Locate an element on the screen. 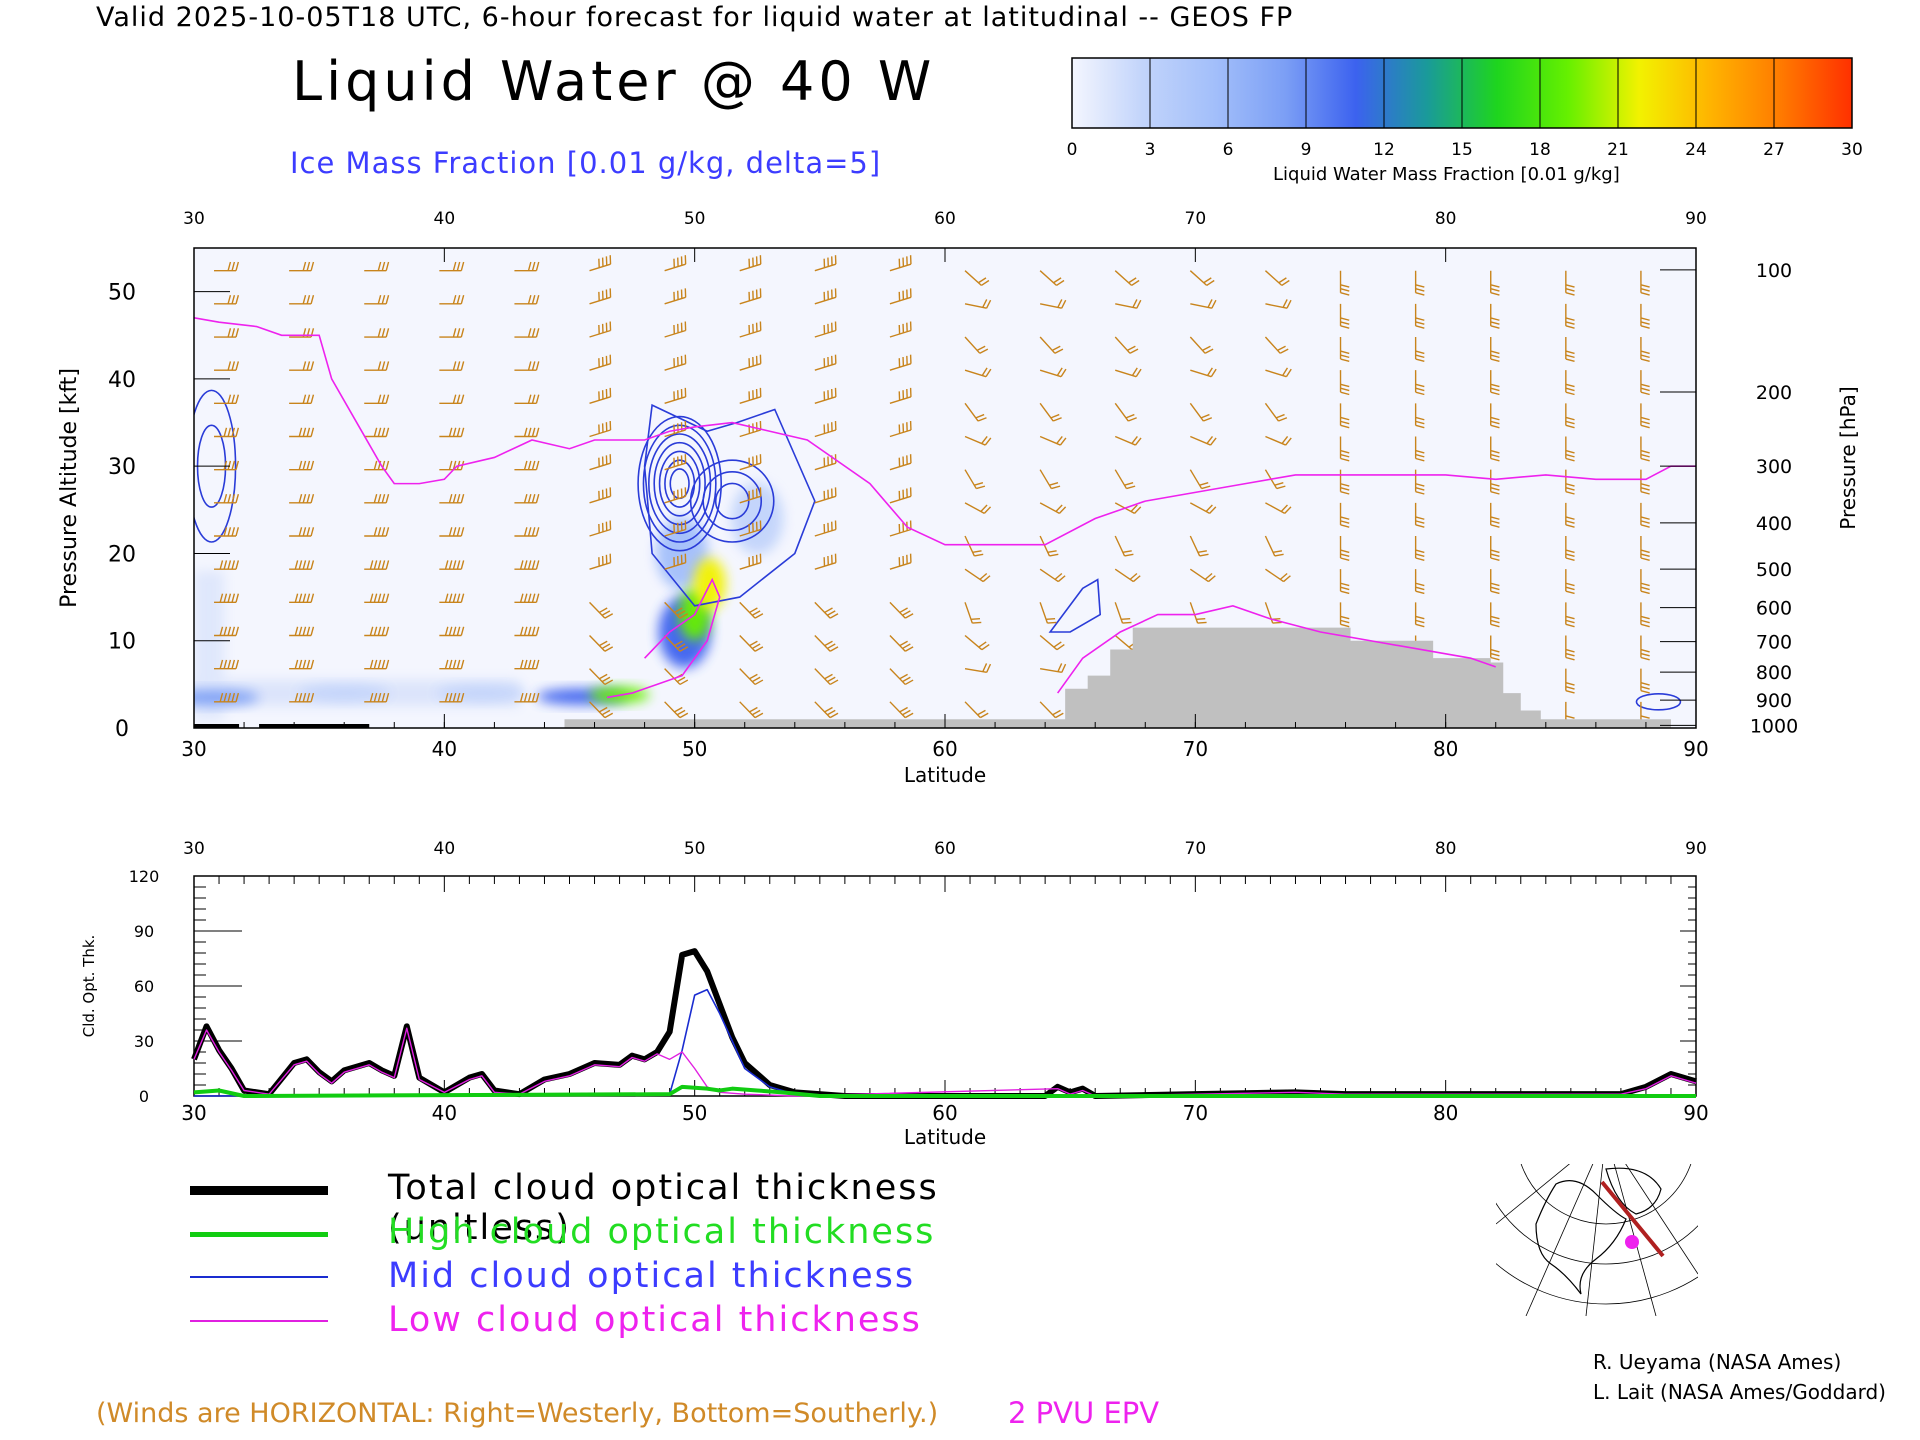  y2-axis-label: Pressure [hPa] is located at coordinates (1848, 457).